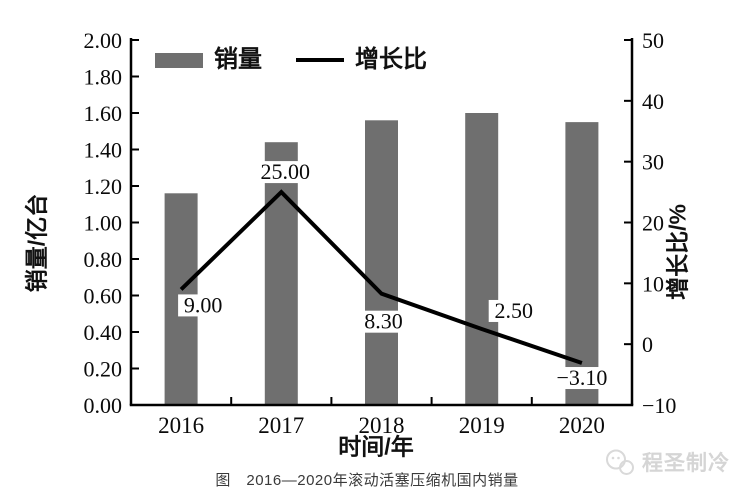 Image resolution: width=734 pixels, height=499 pixels. What do you see at coordinates (659, 405) in the screenshot?
I see `right-axis-tick-label: −10` at bounding box center [659, 405].